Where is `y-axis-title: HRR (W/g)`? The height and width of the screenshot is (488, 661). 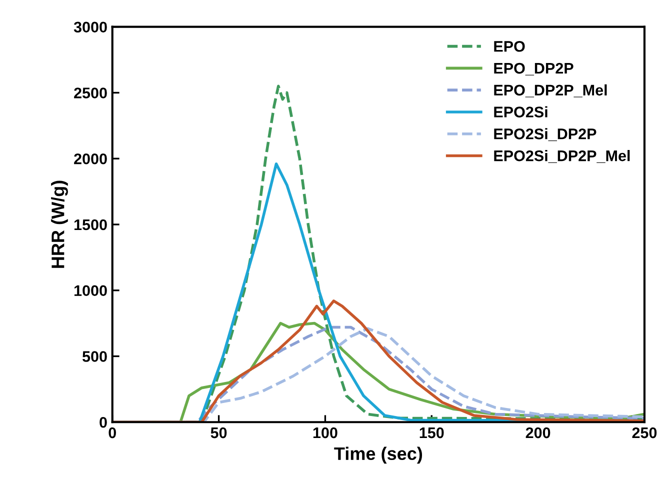 y-axis-title: HRR (W/g) is located at coordinates (59, 224).